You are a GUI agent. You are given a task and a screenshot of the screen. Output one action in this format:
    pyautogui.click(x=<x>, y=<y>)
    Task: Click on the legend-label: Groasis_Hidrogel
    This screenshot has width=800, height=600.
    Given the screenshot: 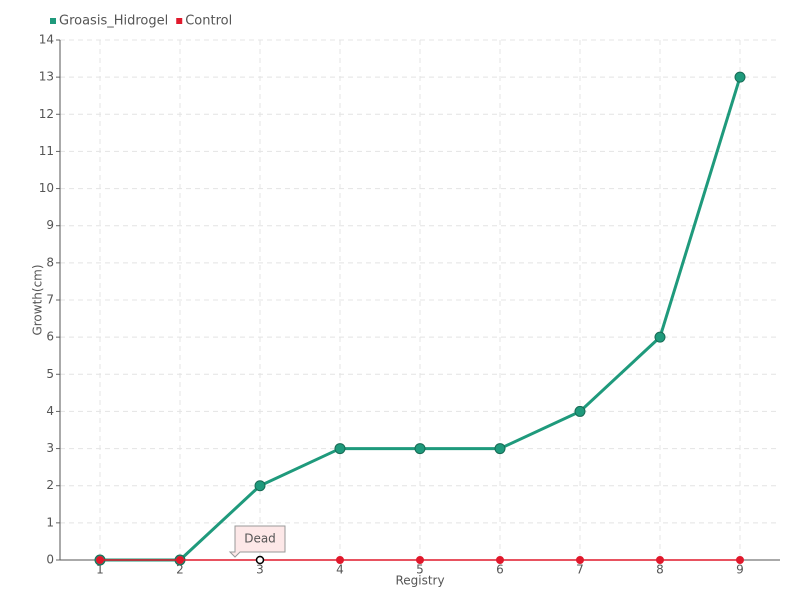 What is the action you would take?
    pyautogui.click(x=113, y=21)
    